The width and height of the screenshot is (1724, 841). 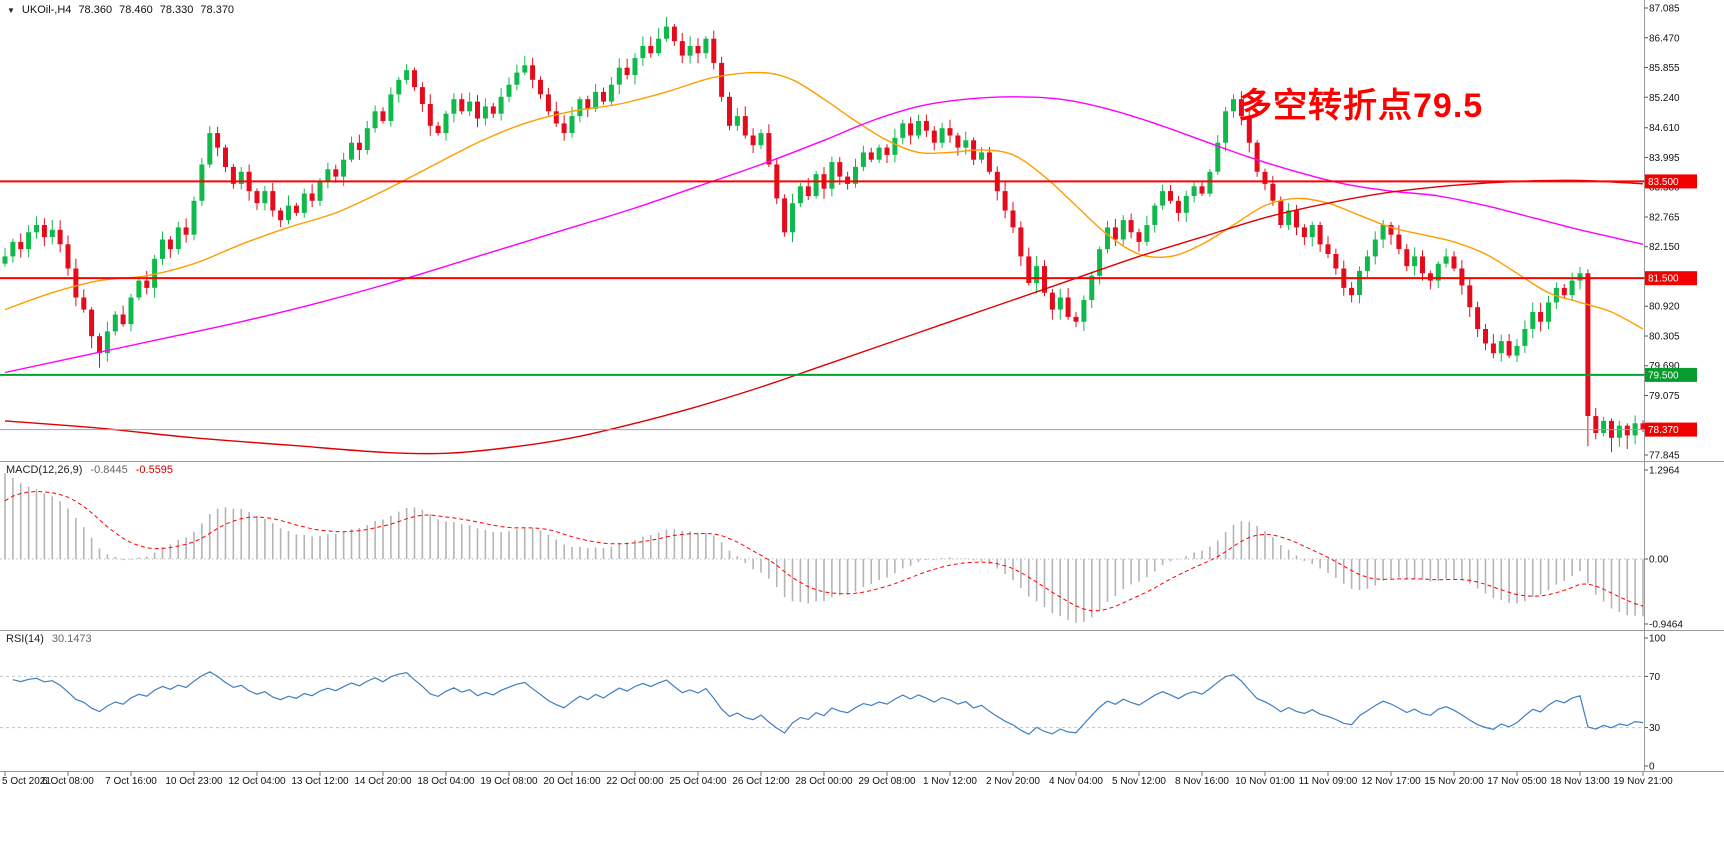 I want to click on chevron-down-icon: ▼, so click(x=11, y=10).